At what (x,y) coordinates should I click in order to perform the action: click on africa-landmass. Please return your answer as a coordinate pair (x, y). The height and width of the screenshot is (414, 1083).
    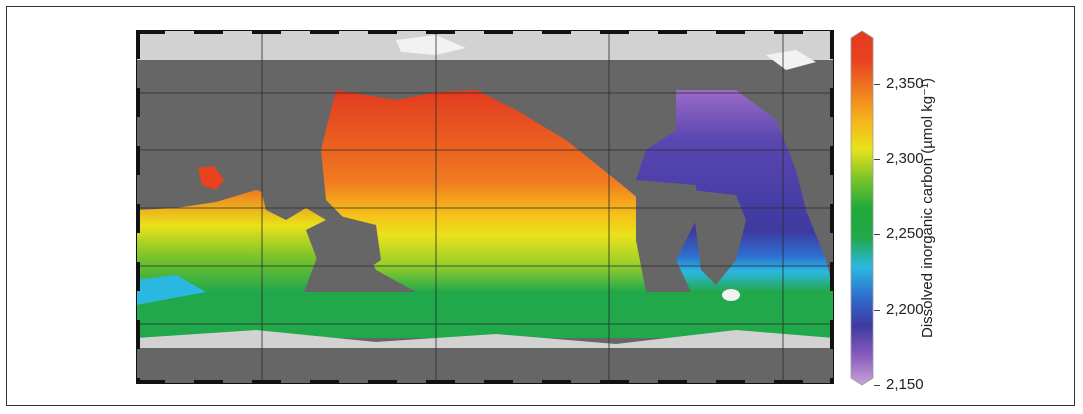
    Looking at the image, I should click on (718, 237).